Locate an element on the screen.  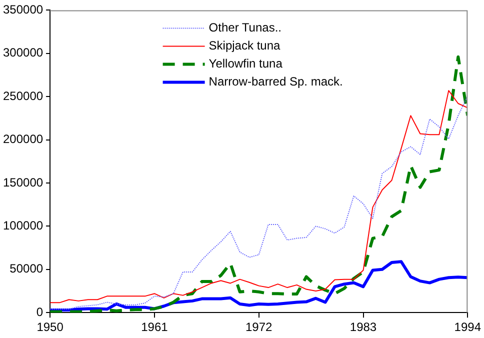
legend-label: Skipjack tuna is located at coordinates (244, 45).